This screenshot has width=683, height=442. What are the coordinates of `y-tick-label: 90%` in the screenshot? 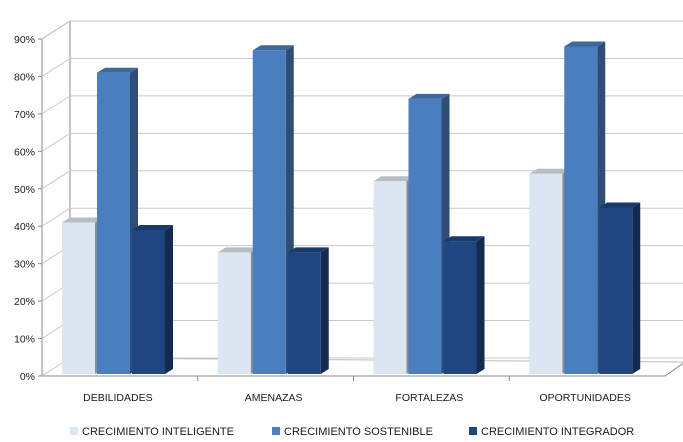 It's located at (24, 40).